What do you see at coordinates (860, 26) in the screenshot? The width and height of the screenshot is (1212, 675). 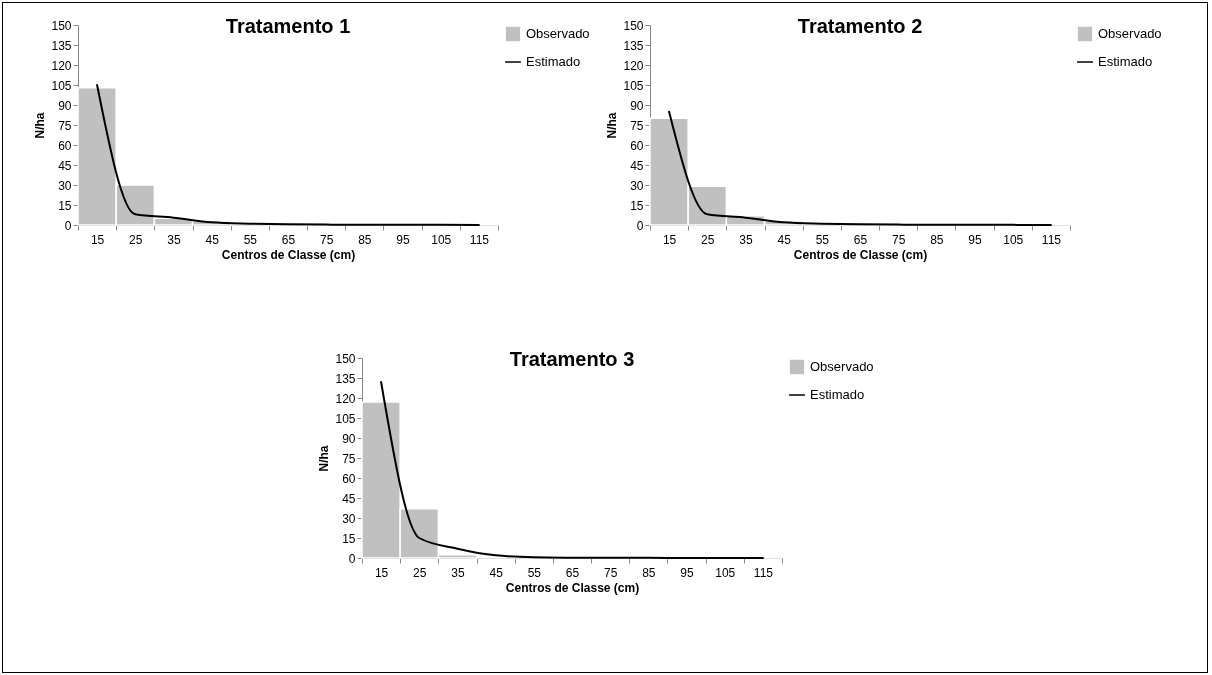 I see `chart-title: Tratamento 2` at bounding box center [860, 26].